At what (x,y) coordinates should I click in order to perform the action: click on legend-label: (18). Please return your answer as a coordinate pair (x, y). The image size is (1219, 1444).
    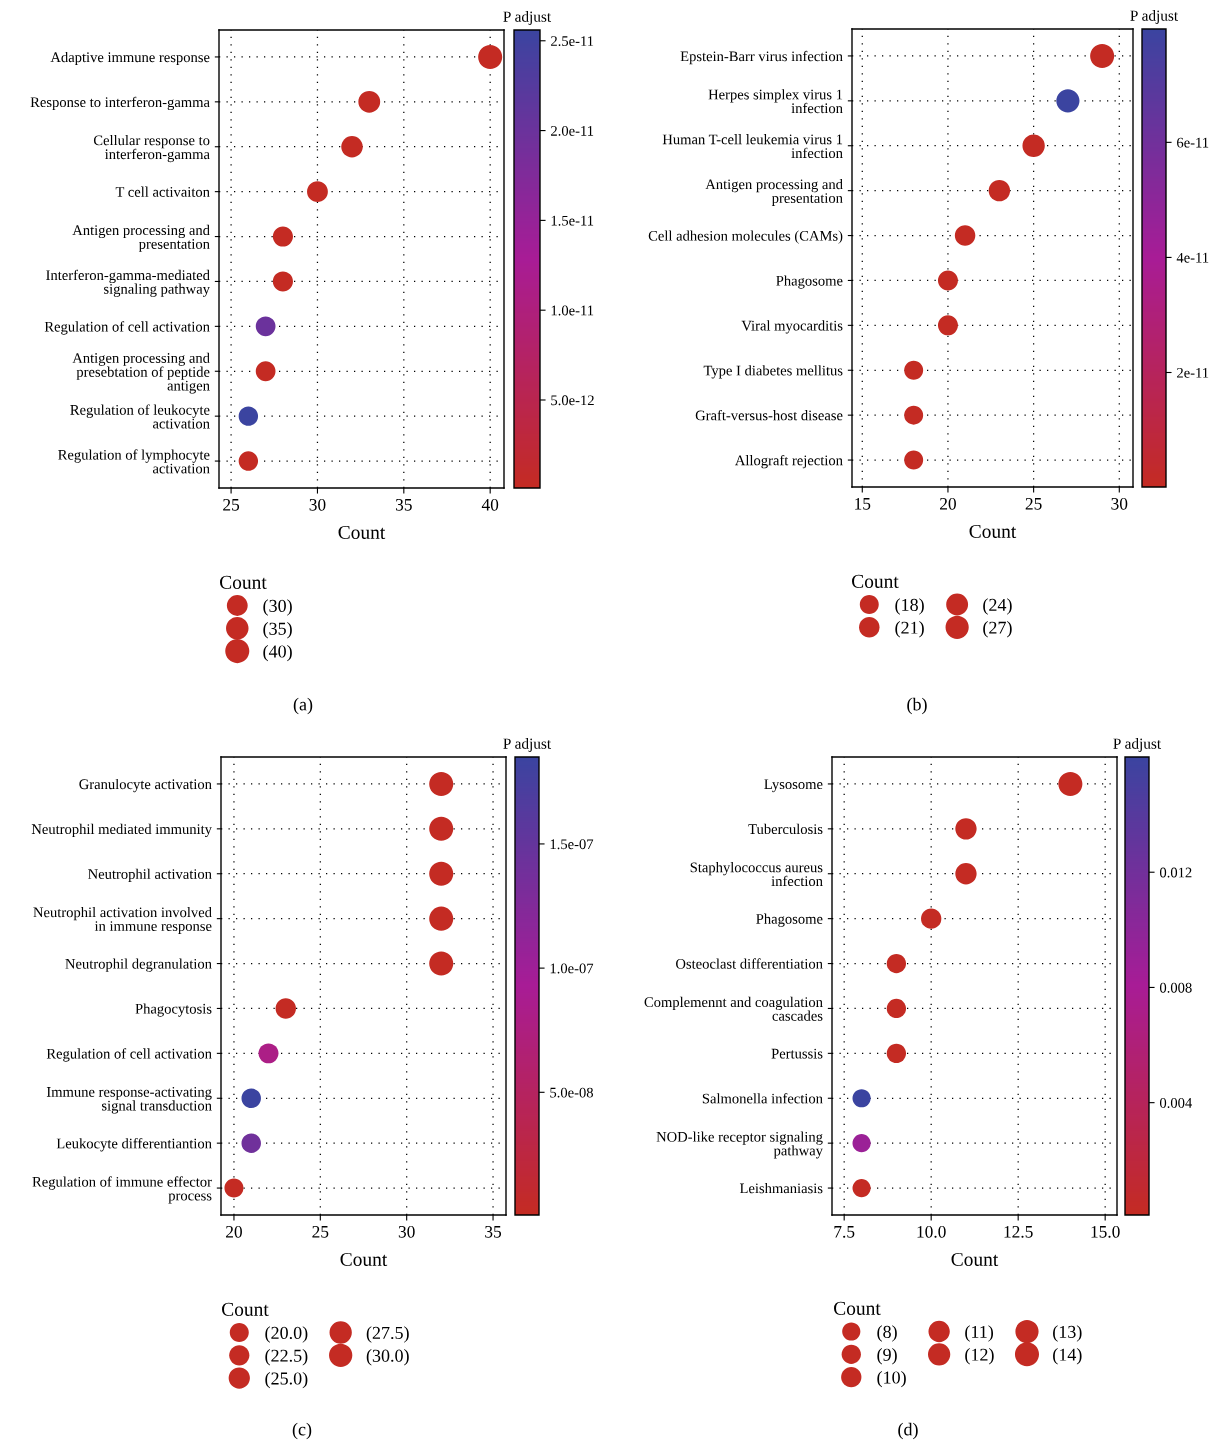
    Looking at the image, I should click on (909, 606).